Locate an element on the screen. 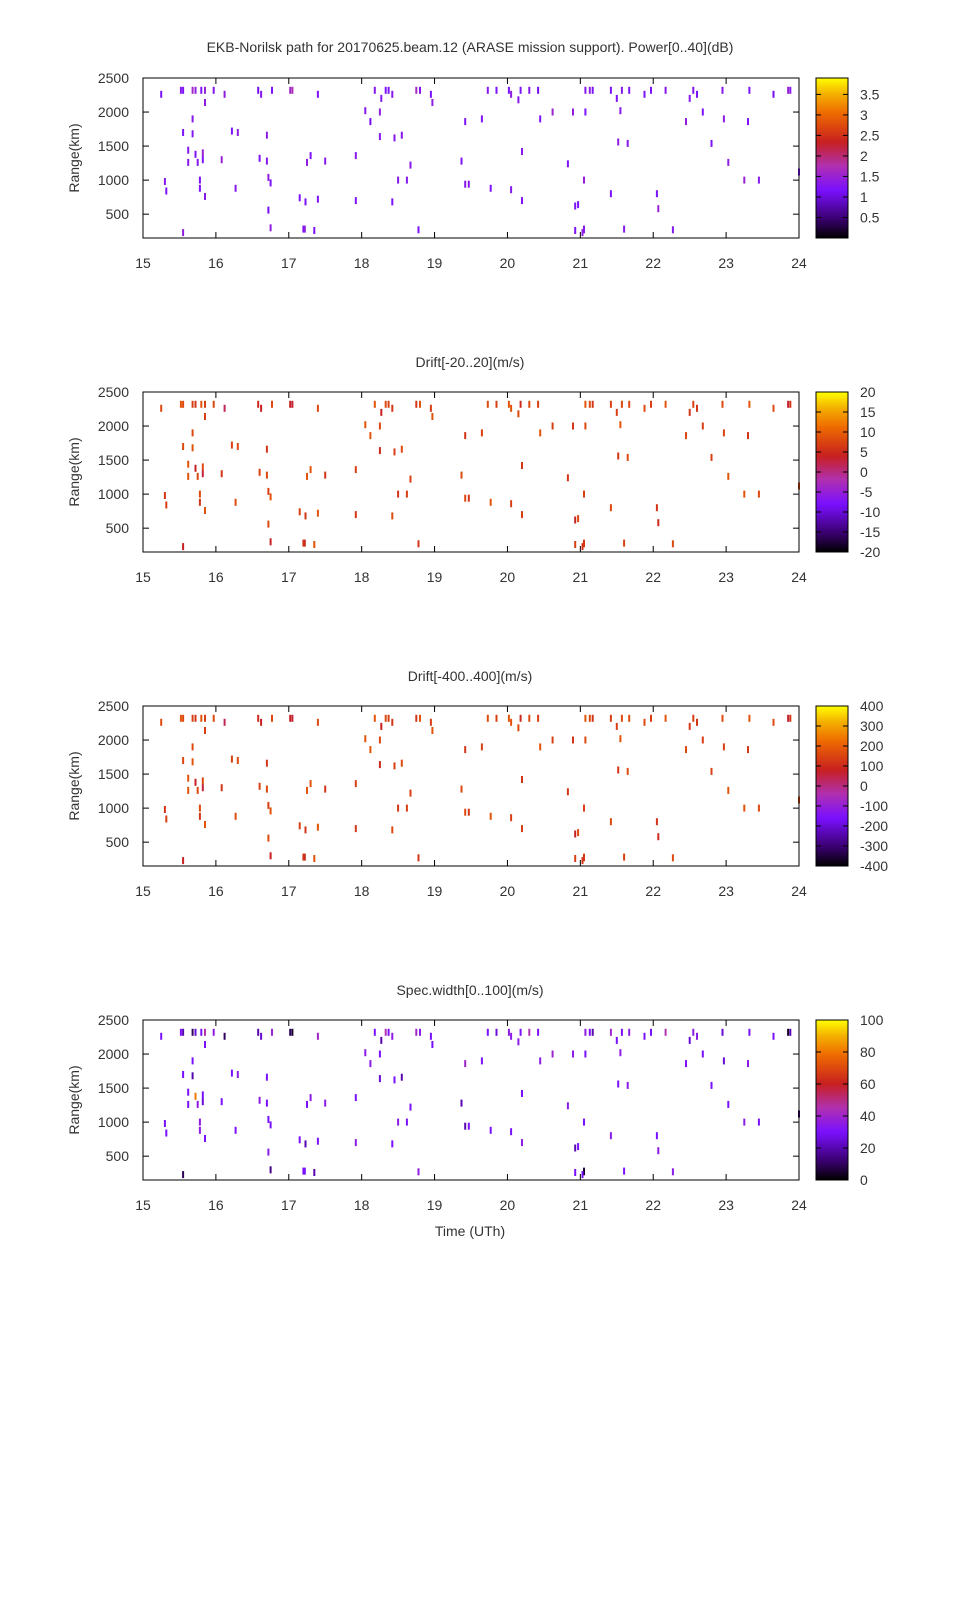  colorbar-tick-label: 80 is located at coordinates (868, 1052).